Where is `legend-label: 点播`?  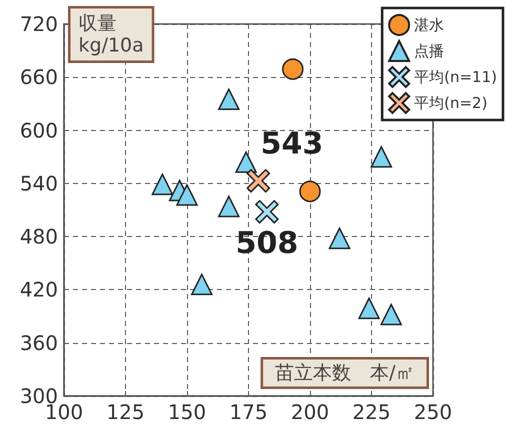
legend-label: 点播 is located at coordinates (429, 51).